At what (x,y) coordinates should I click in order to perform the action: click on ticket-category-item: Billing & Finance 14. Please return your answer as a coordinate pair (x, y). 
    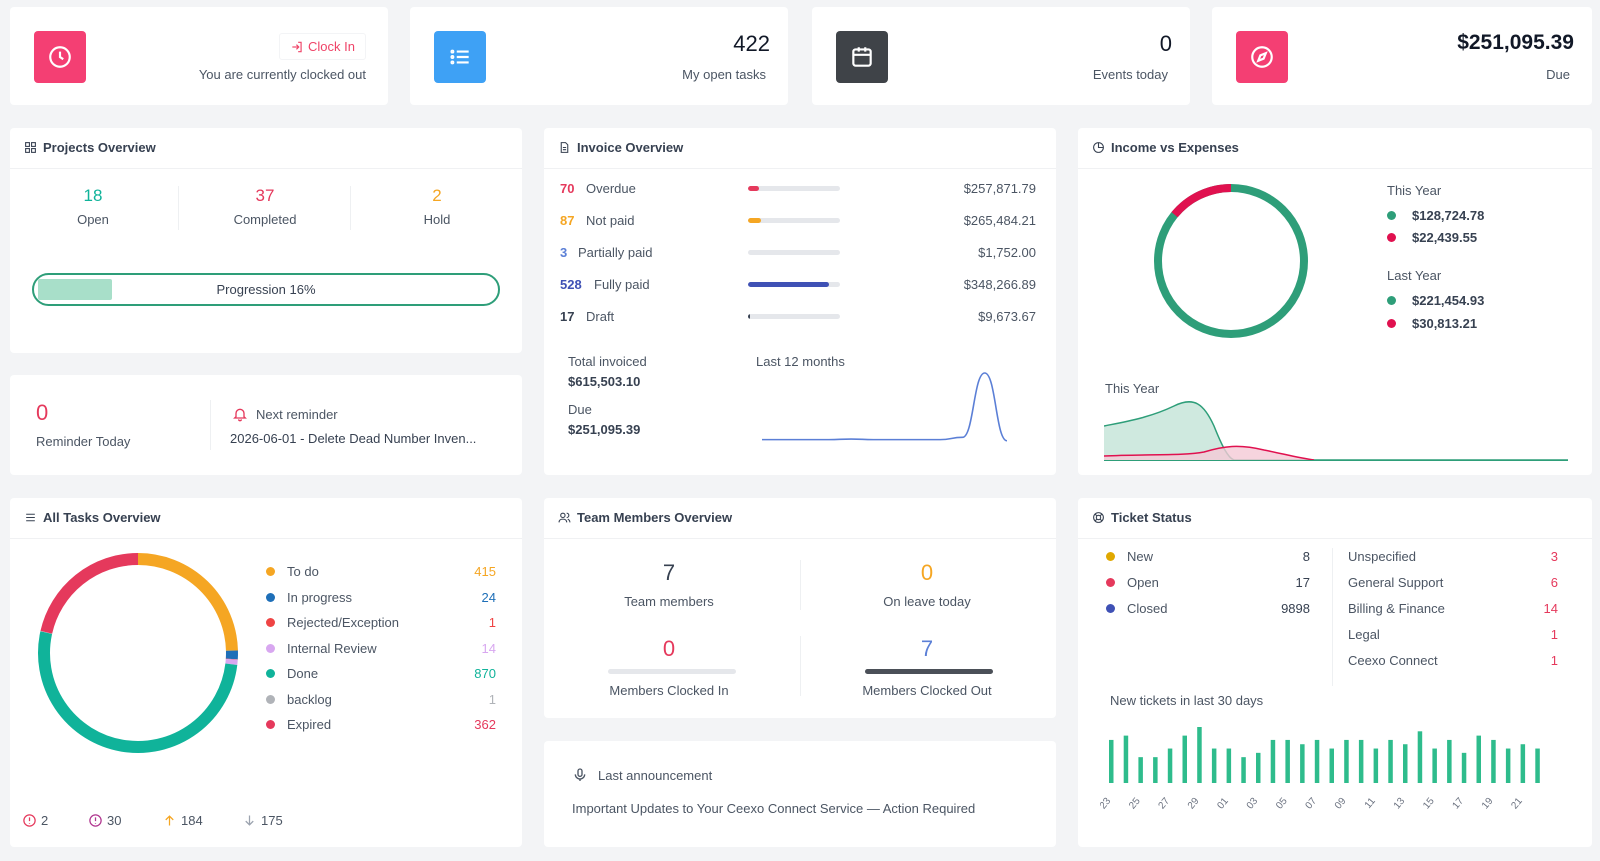
    Looking at the image, I should click on (1453, 608).